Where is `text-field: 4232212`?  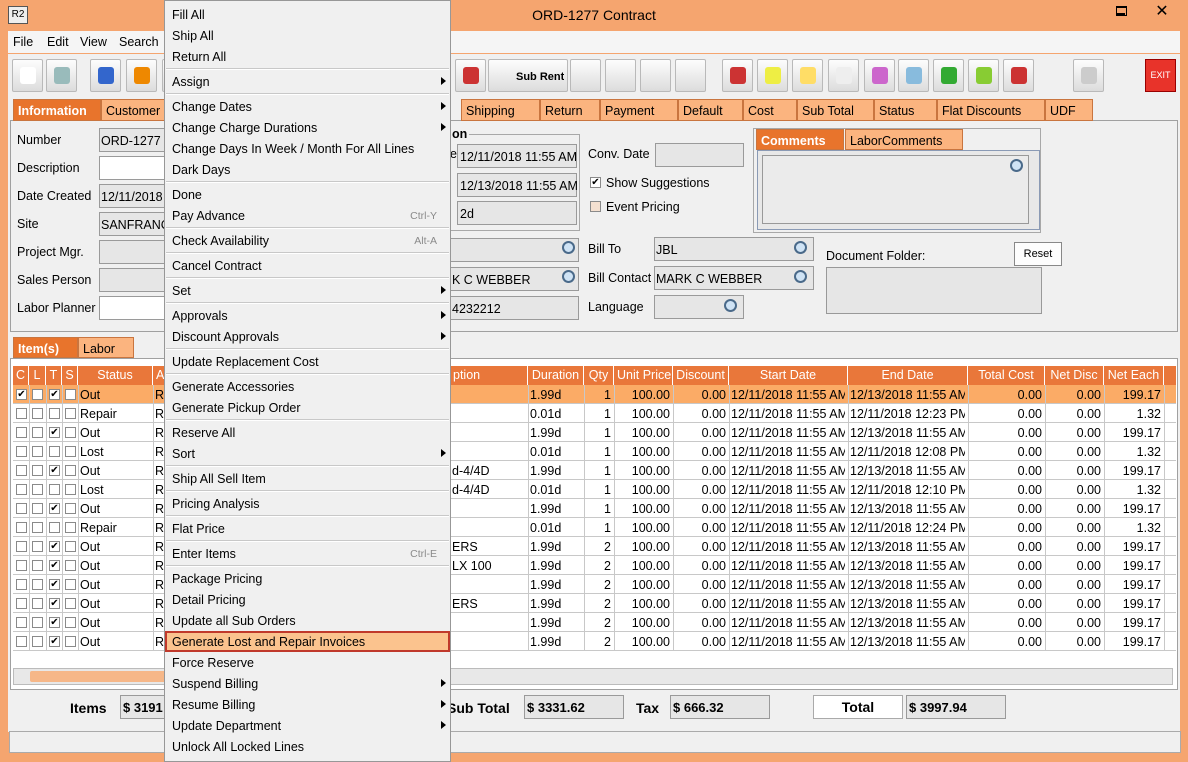 text-field: 4232212 is located at coordinates (509, 308).